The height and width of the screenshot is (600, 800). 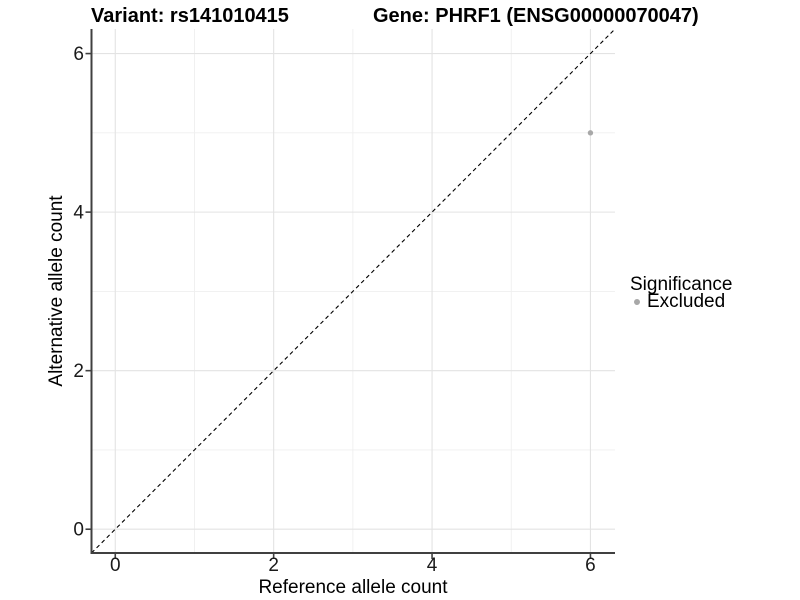 I want to click on excluded-circle-icon, so click(x=637, y=302).